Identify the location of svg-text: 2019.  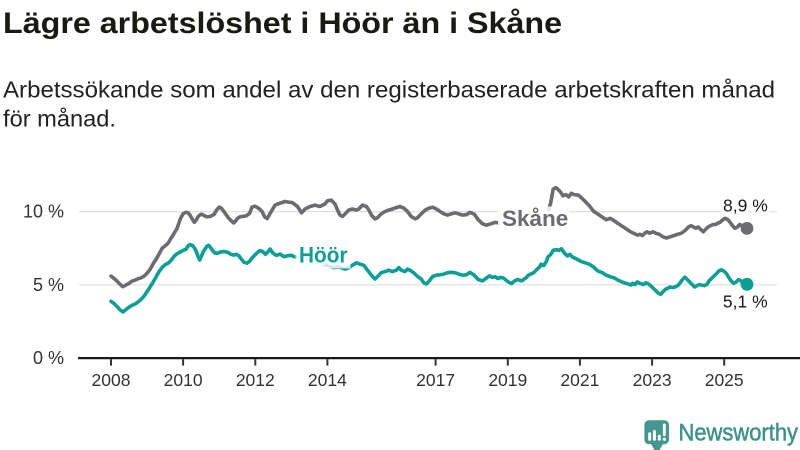
(507, 380).